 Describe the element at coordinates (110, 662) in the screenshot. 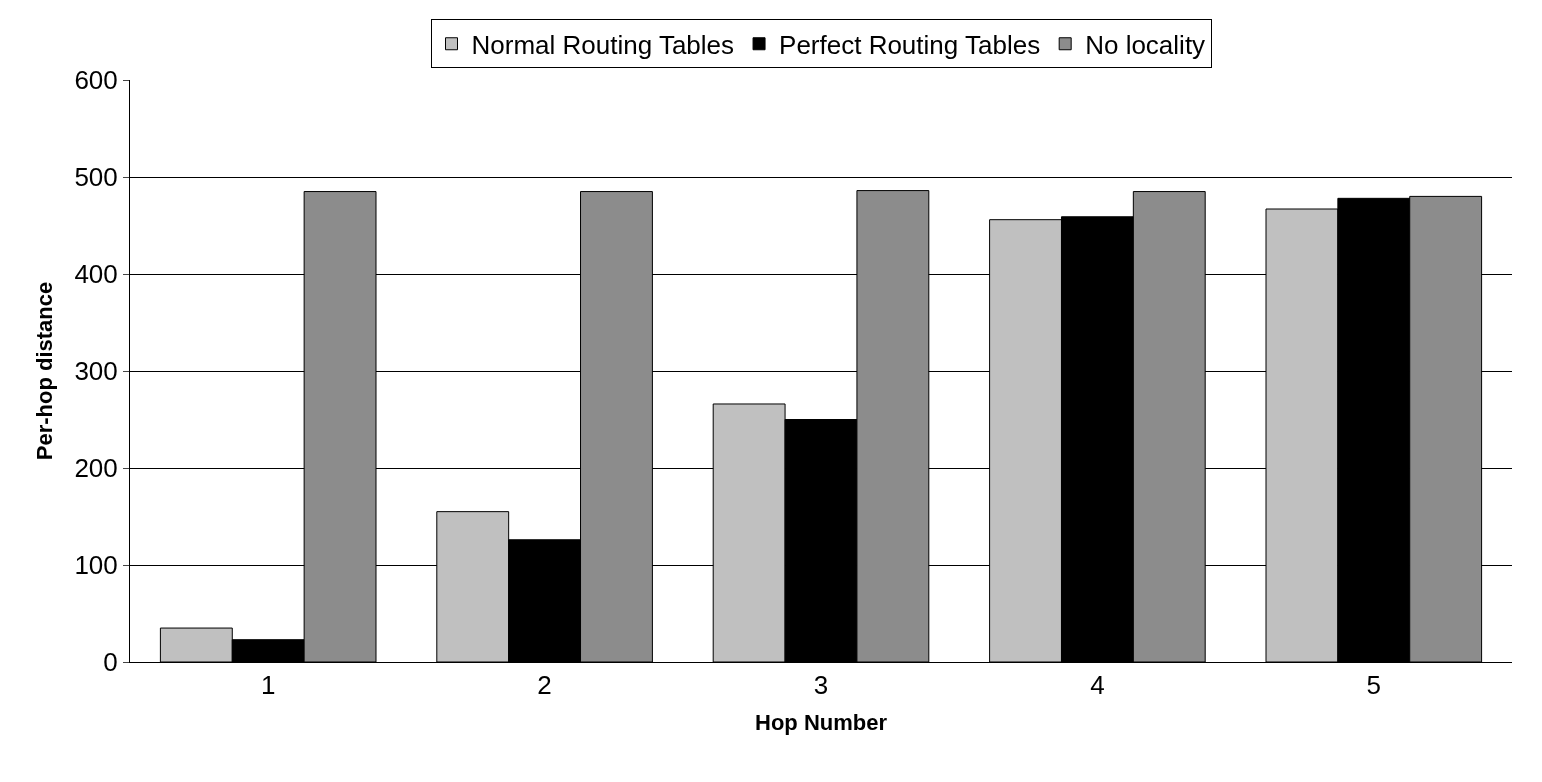

I see `y-tick-label: 0` at that location.